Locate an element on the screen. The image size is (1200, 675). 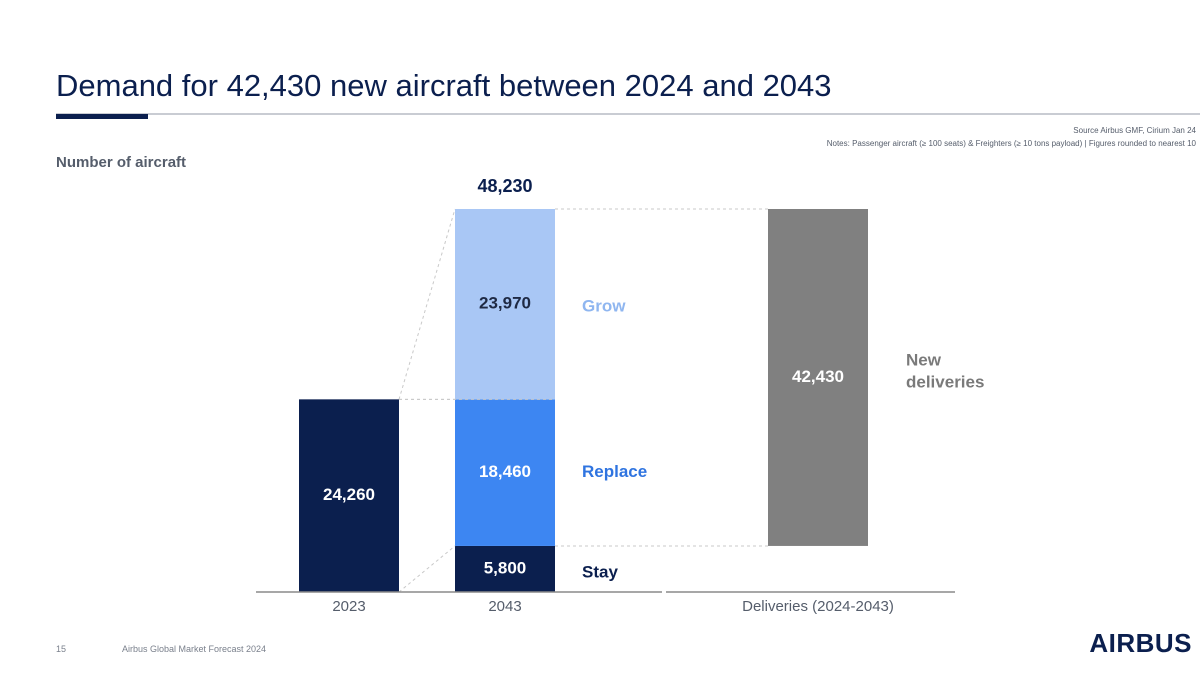
bar-deliveries is located at coordinates (818, 377).